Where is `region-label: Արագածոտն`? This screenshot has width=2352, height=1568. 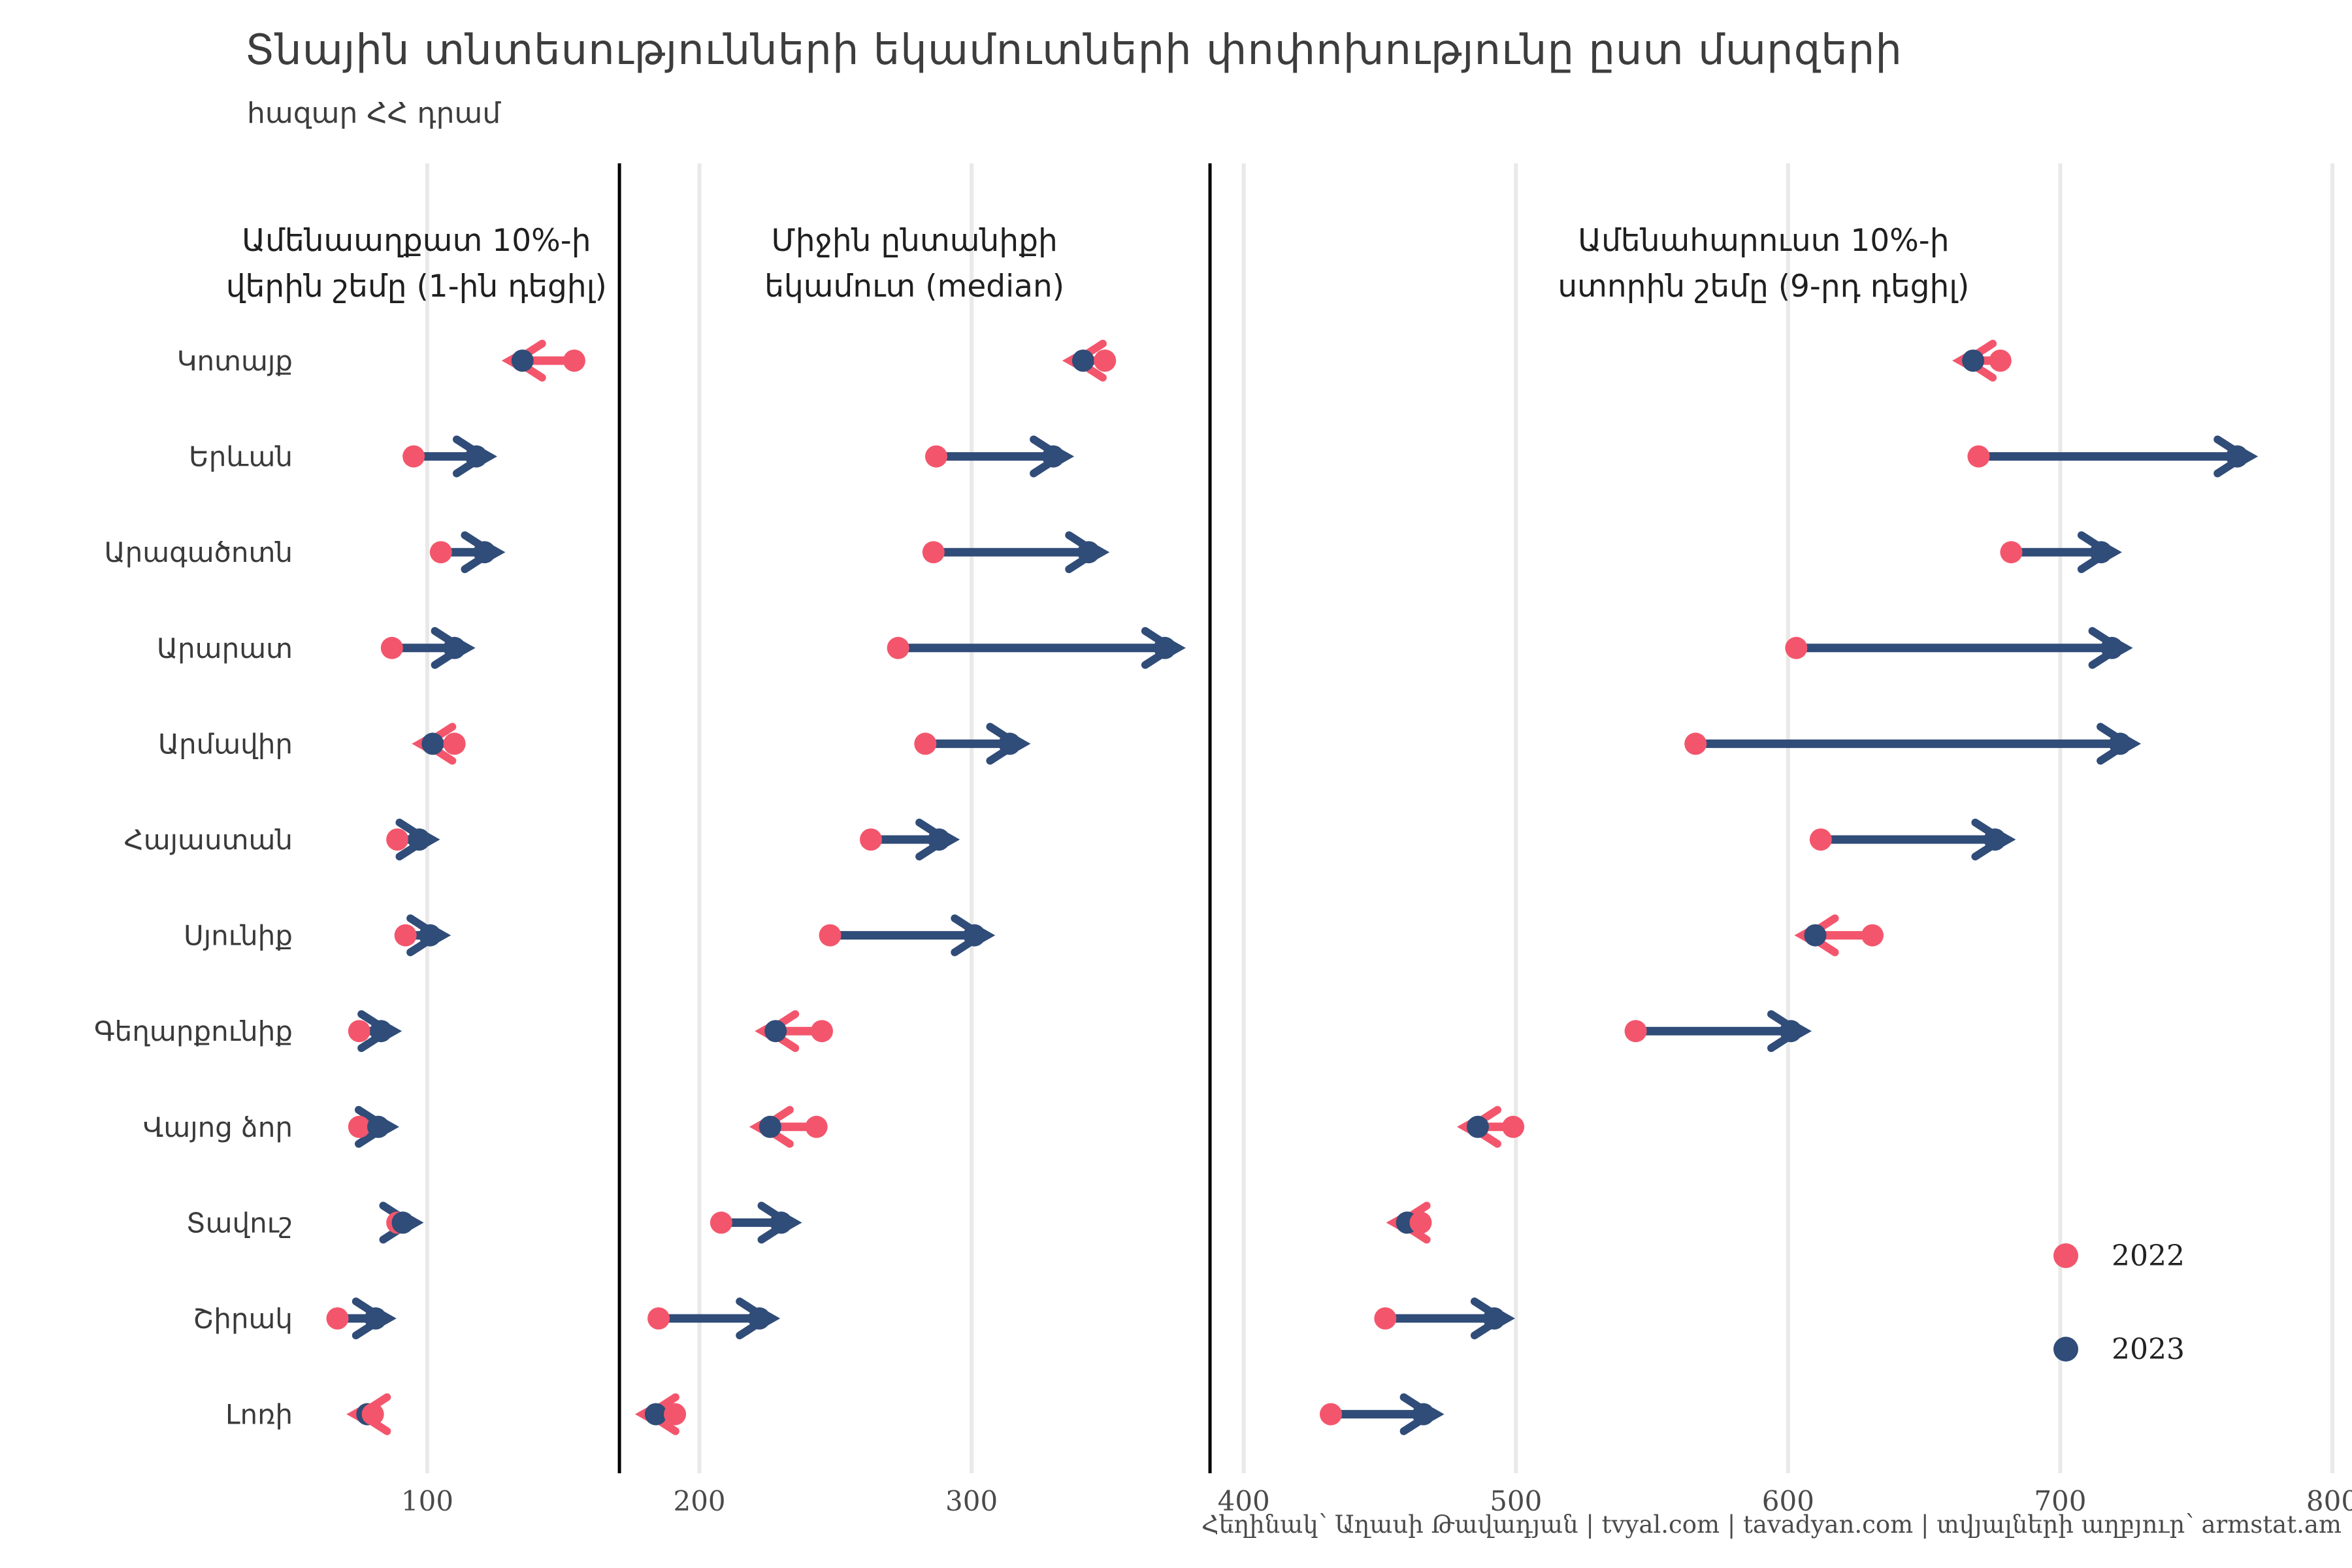 region-label: Արագածոտն is located at coordinates (198, 552).